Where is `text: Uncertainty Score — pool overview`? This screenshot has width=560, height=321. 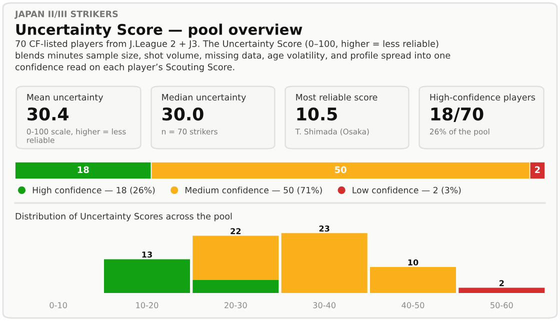
text: Uncertainty Score — pool overview is located at coordinates (159, 31).